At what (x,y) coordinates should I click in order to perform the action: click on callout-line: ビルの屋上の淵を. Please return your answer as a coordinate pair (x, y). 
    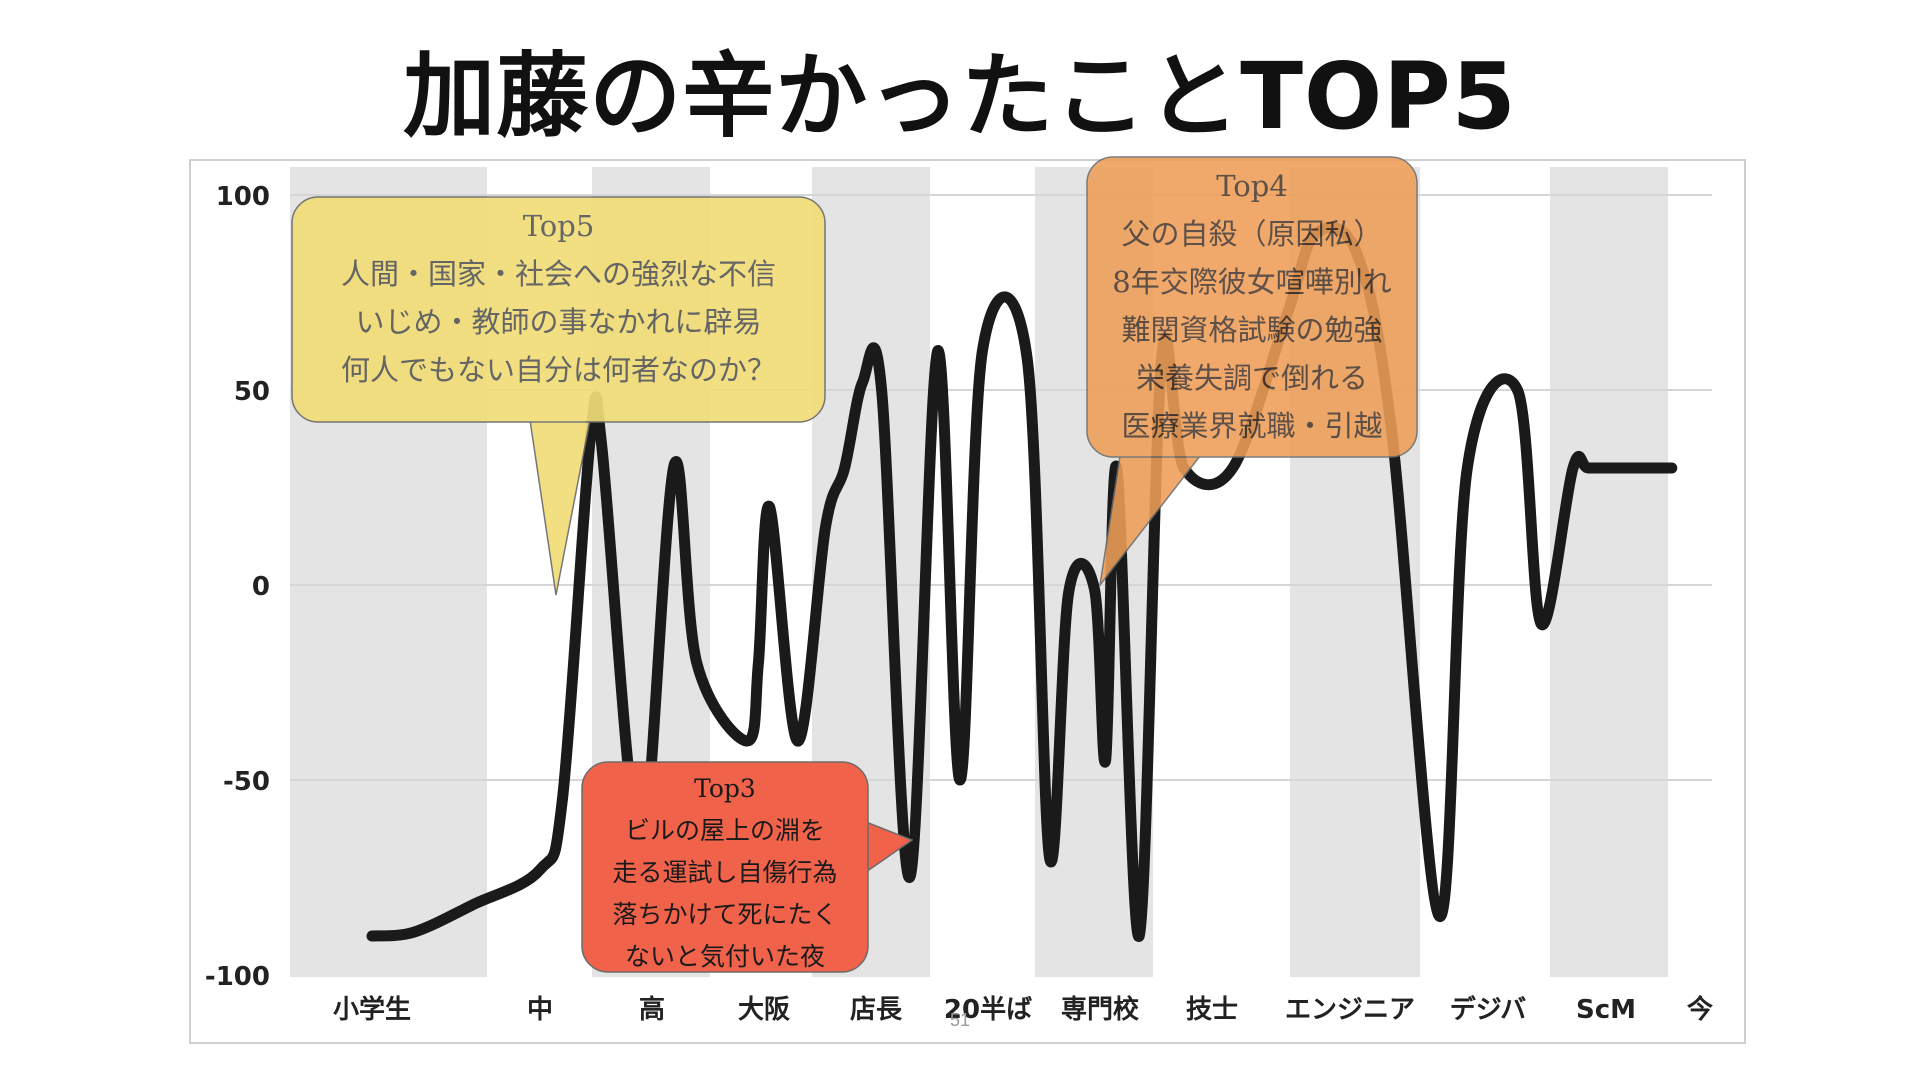
    Looking at the image, I should click on (725, 830).